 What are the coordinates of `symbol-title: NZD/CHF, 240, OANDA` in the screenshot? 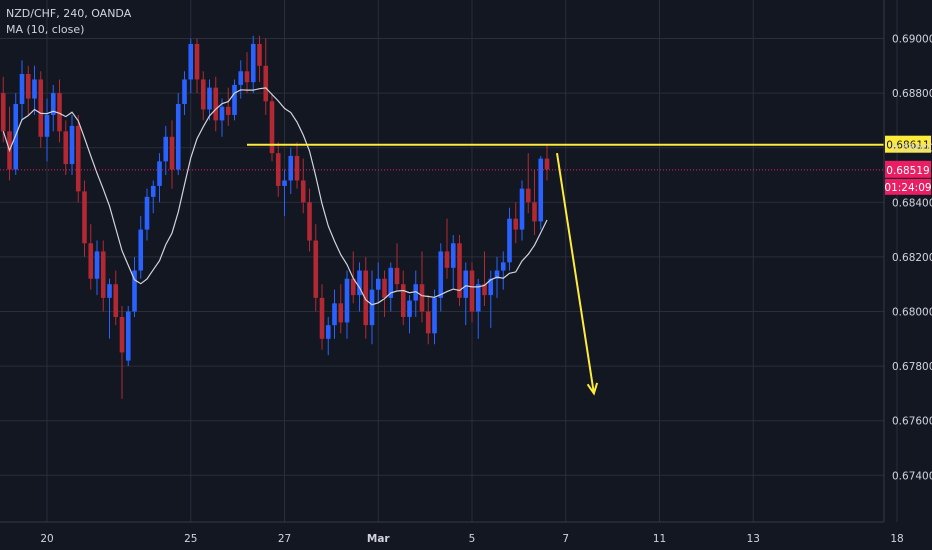 It's located at (69, 13).